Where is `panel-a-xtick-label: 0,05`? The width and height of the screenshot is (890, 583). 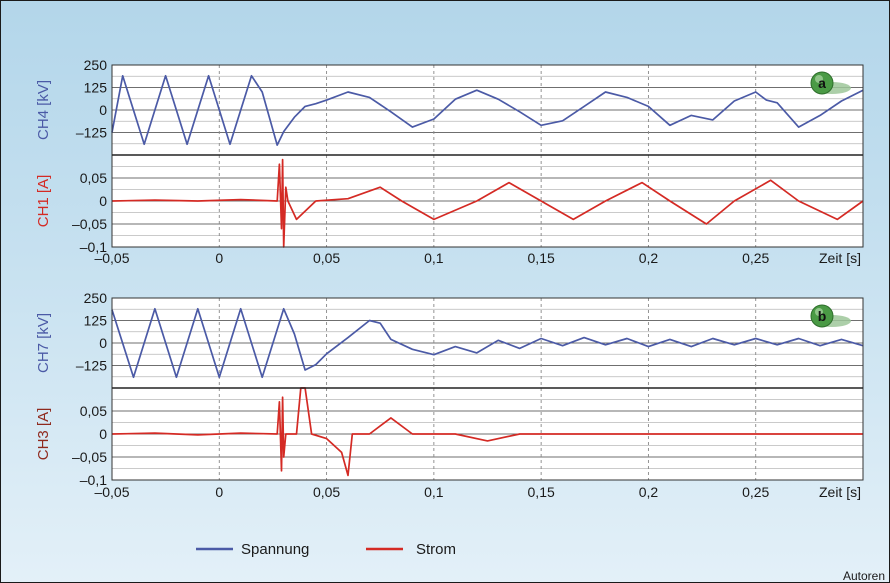 panel-a-xtick-label: 0,05 is located at coordinates (326, 258).